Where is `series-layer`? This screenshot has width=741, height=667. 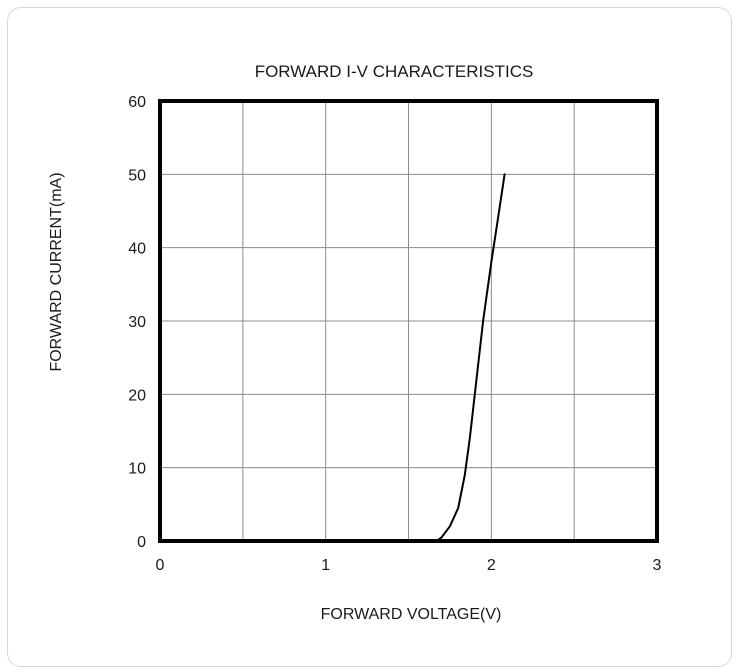 series-layer is located at coordinates (470, 357).